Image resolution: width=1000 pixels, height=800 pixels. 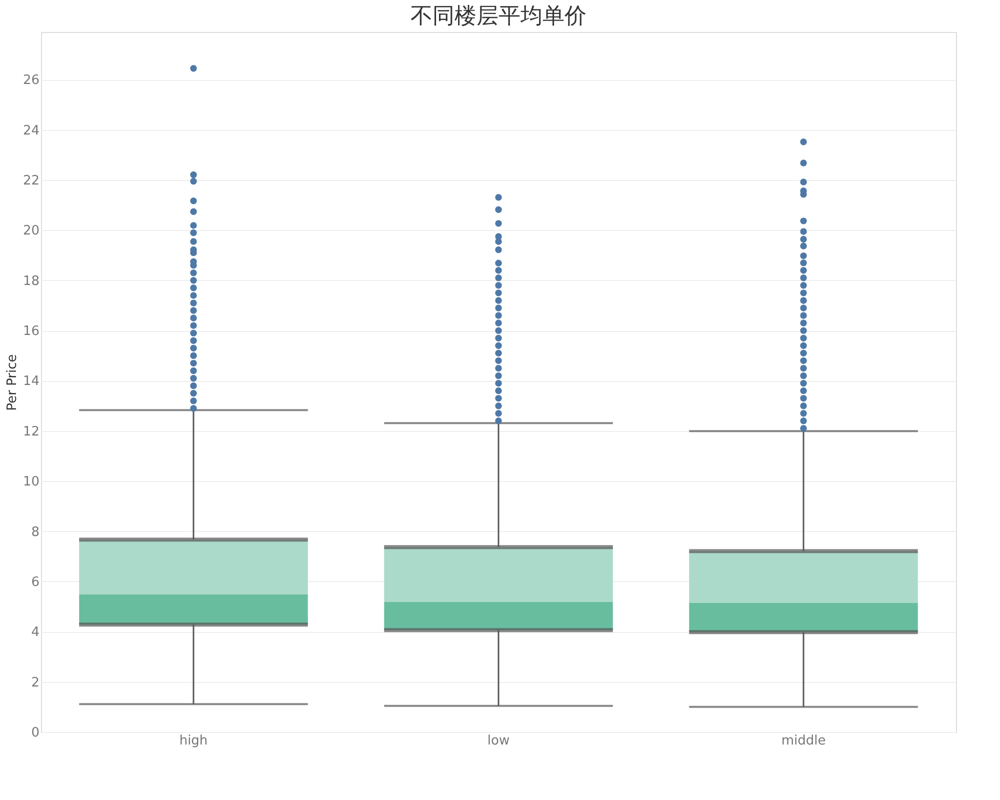 What do you see at coordinates (193, 741) in the screenshot?
I see `x-tick-label: high` at bounding box center [193, 741].